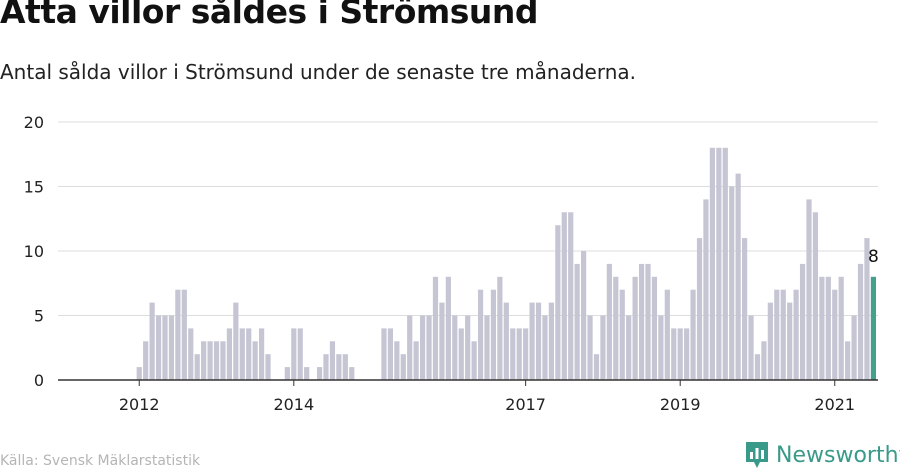 This screenshot has width=900, height=474. I want to click on y-tick-label: 5, so click(39, 316).